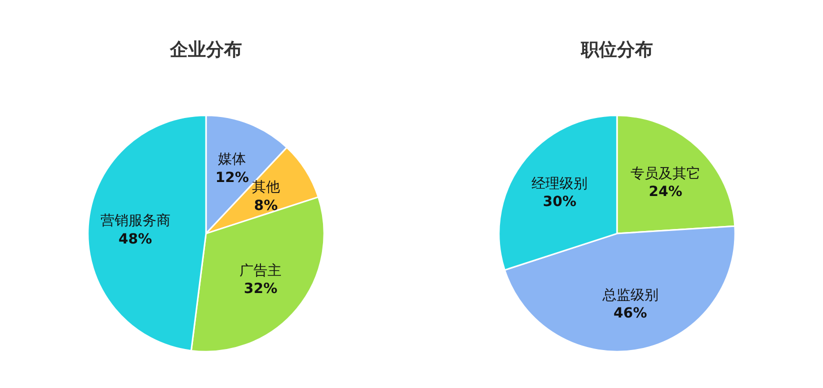 The image size is (823, 388). Describe the element at coordinates (135, 221) in the screenshot. I see `slice-label: 营销服务商` at that location.